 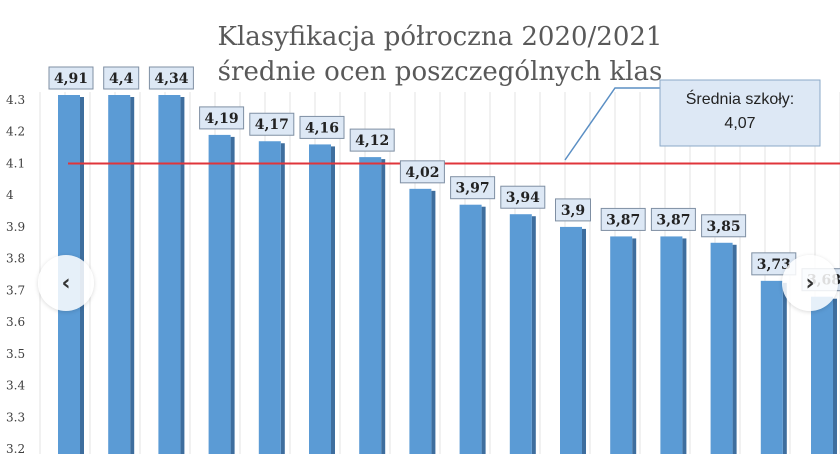 I want to click on data-label: 4,19, so click(x=222, y=119).